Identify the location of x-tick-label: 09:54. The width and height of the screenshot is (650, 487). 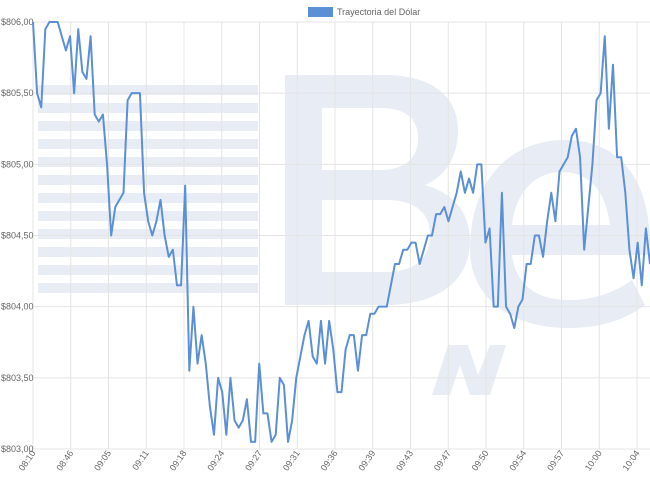
(517, 460).